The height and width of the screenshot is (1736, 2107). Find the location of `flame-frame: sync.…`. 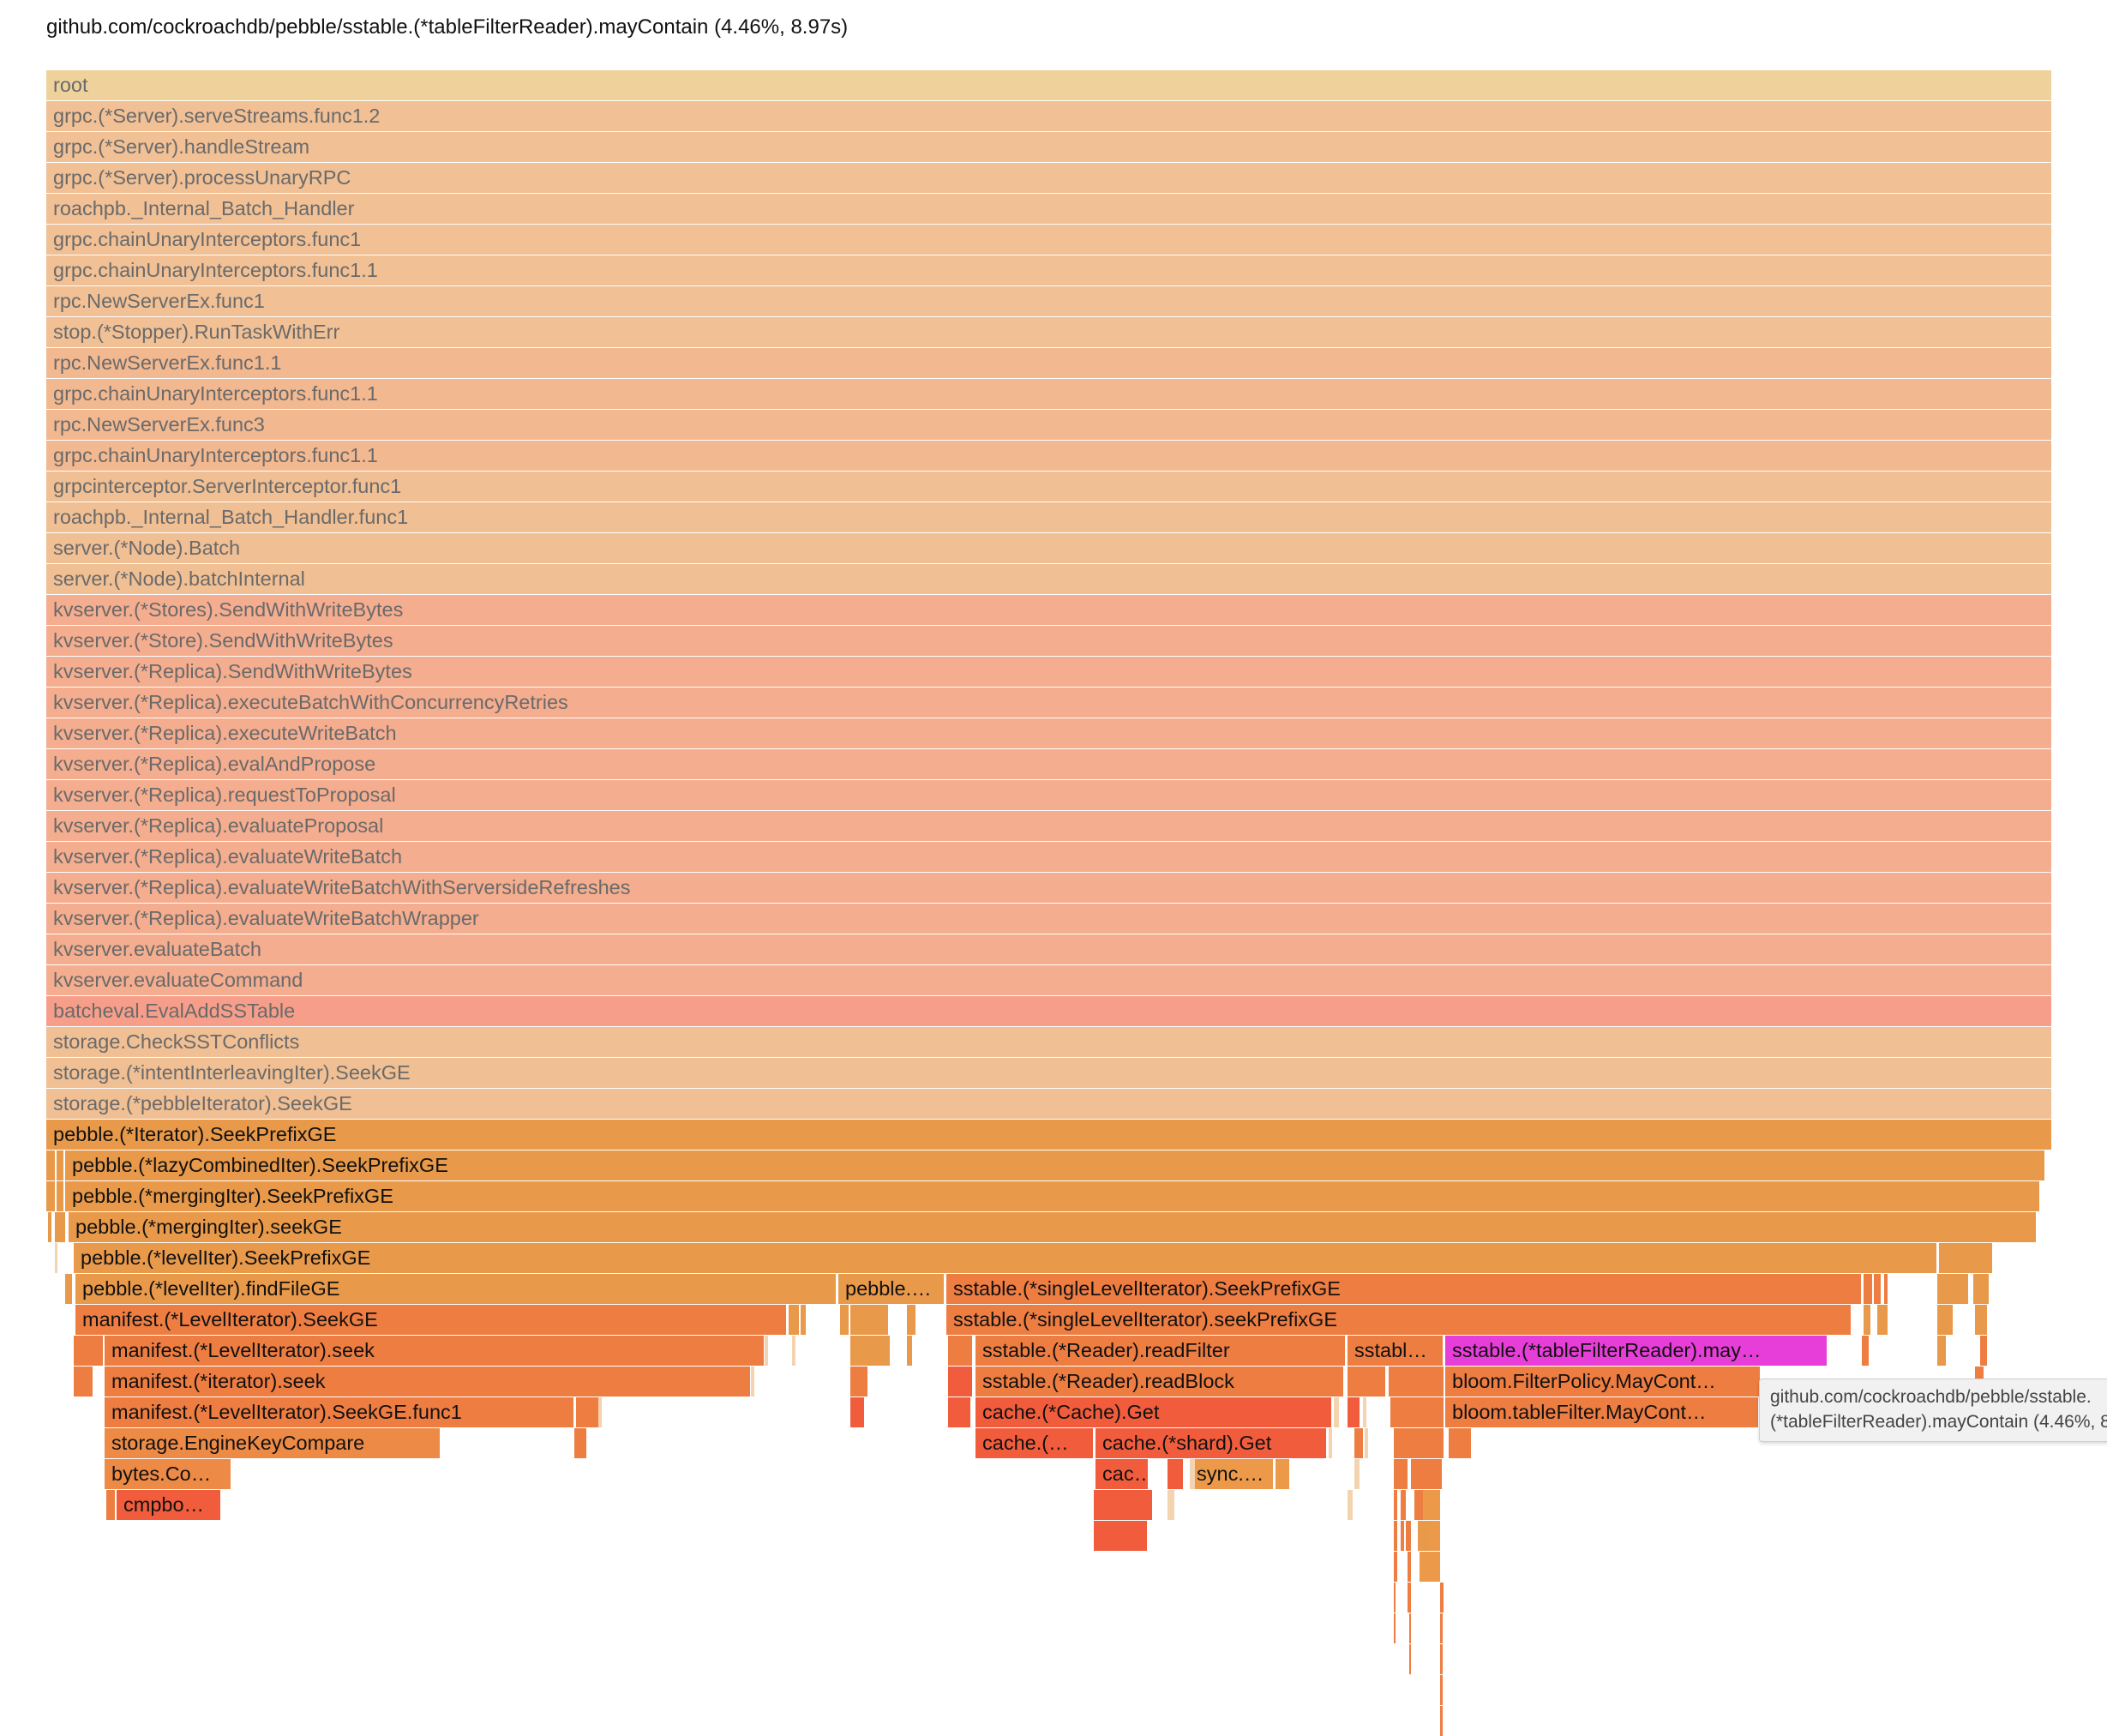

flame-frame: sync.… is located at coordinates (1232, 1474).